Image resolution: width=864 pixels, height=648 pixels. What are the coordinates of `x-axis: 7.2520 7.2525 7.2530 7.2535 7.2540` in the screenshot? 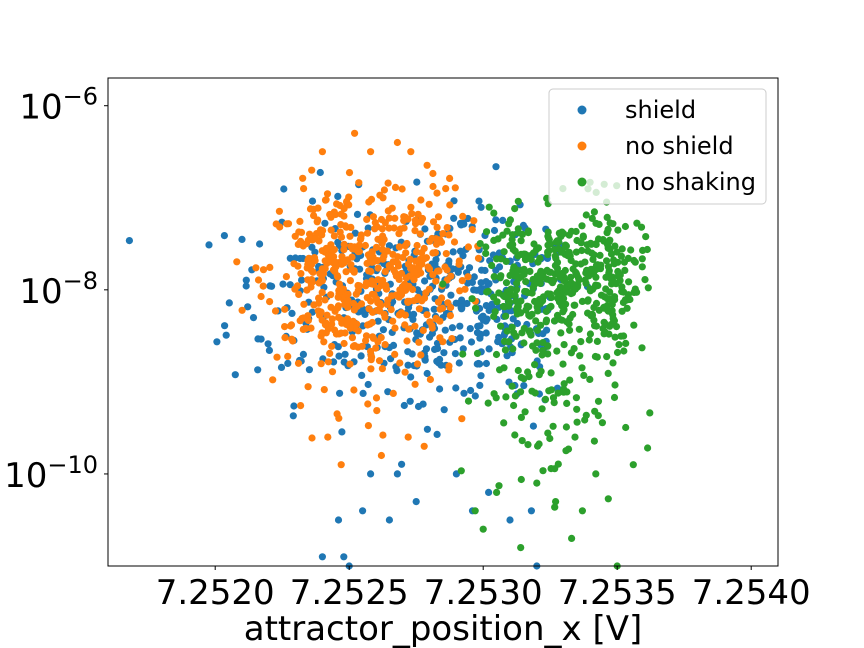 It's located at (483, 589).